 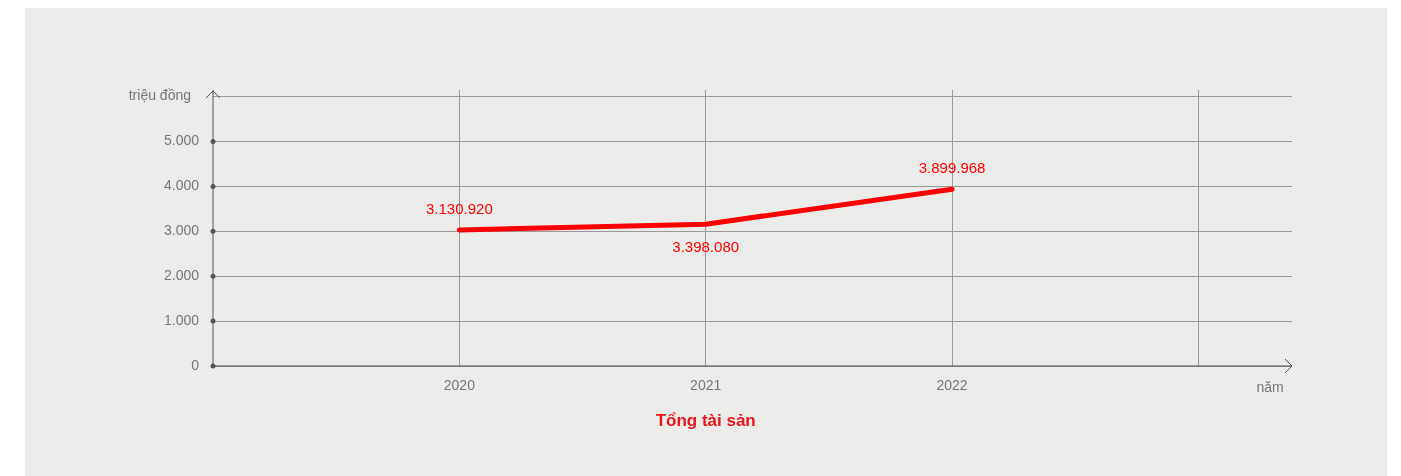 What do you see at coordinates (706, 247) in the screenshot?
I see `annotation: 3.398.080` at bounding box center [706, 247].